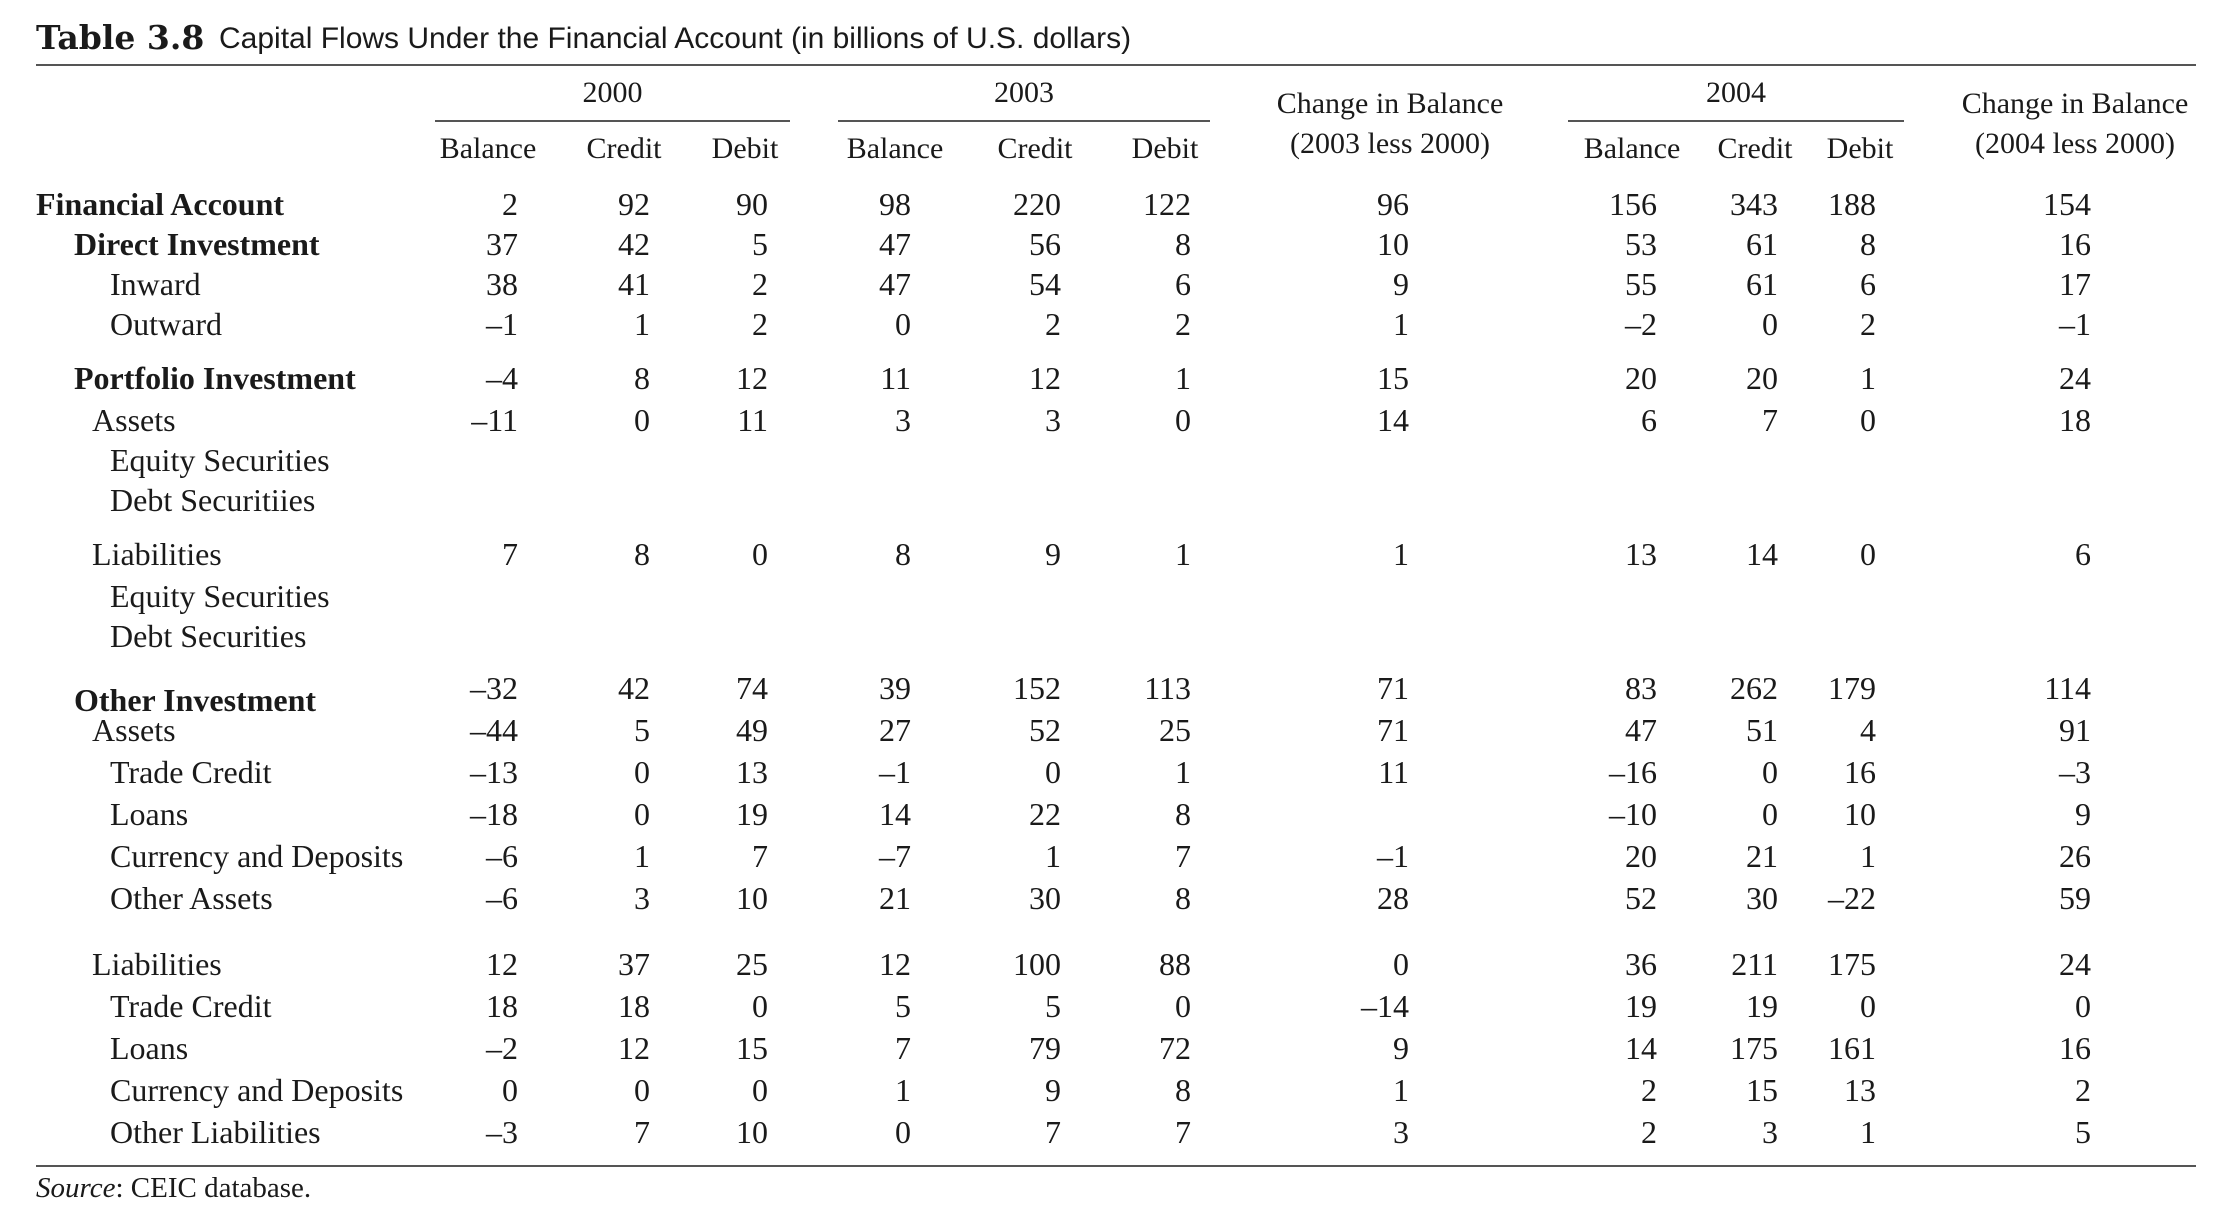 The width and height of the screenshot is (2215, 1225). I want to click on cell-change-2003: 71, so click(1393, 688).